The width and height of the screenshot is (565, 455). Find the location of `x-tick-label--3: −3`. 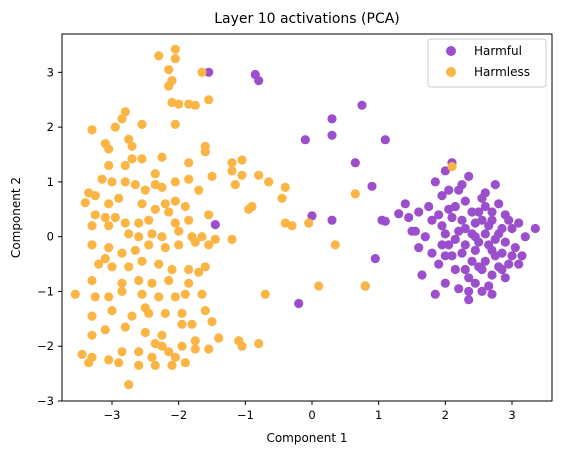

x-tick-label--3: −3 is located at coordinates (112, 415).